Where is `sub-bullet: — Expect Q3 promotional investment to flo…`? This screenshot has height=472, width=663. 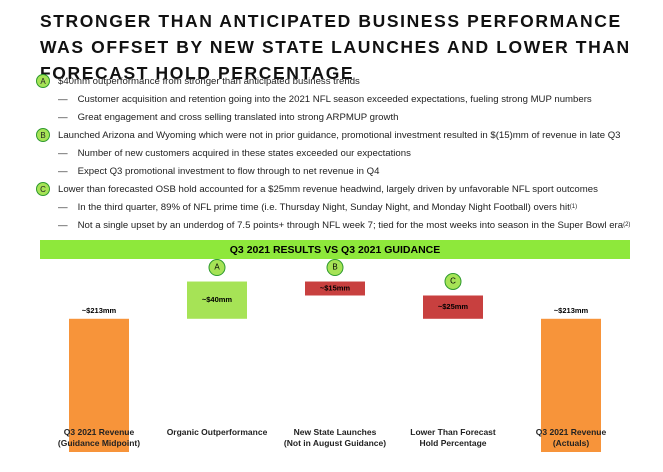 sub-bullet: — Expect Q3 promotional investment to flo… is located at coordinates (346, 171).